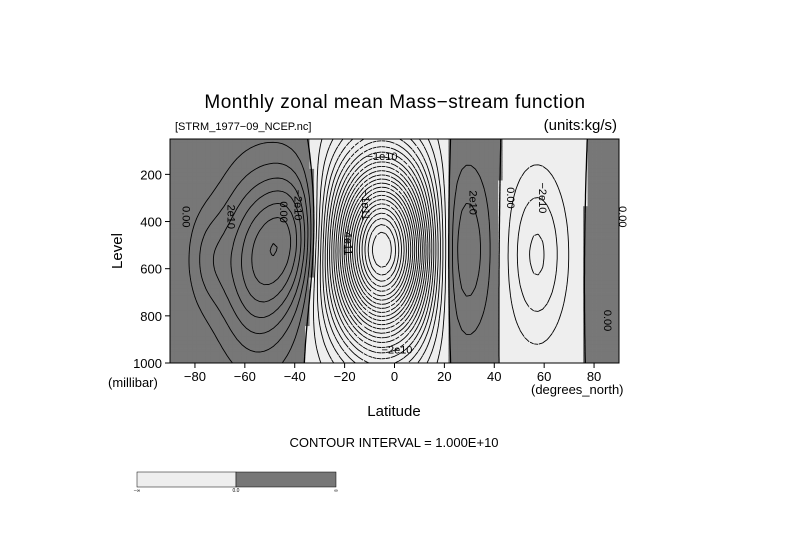  What do you see at coordinates (622, 216) in the screenshot?
I see `contour-label: 0.00` at bounding box center [622, 216].